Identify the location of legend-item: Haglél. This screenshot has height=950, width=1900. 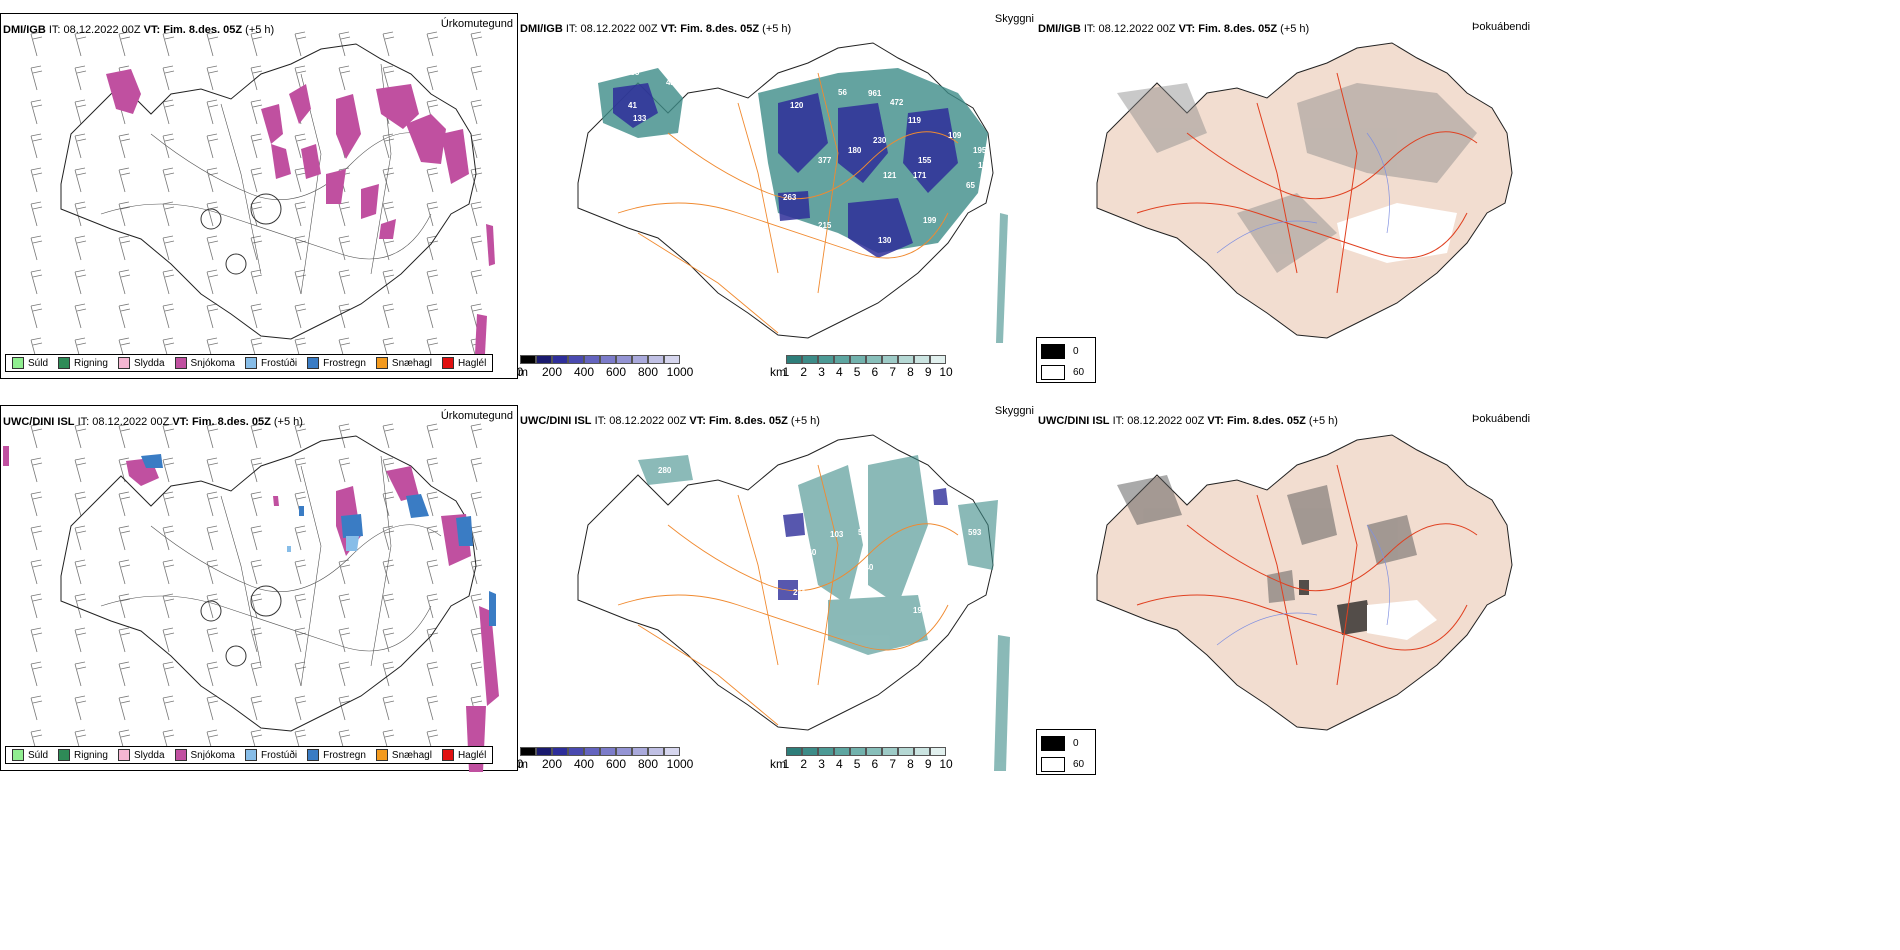
(464, 363).